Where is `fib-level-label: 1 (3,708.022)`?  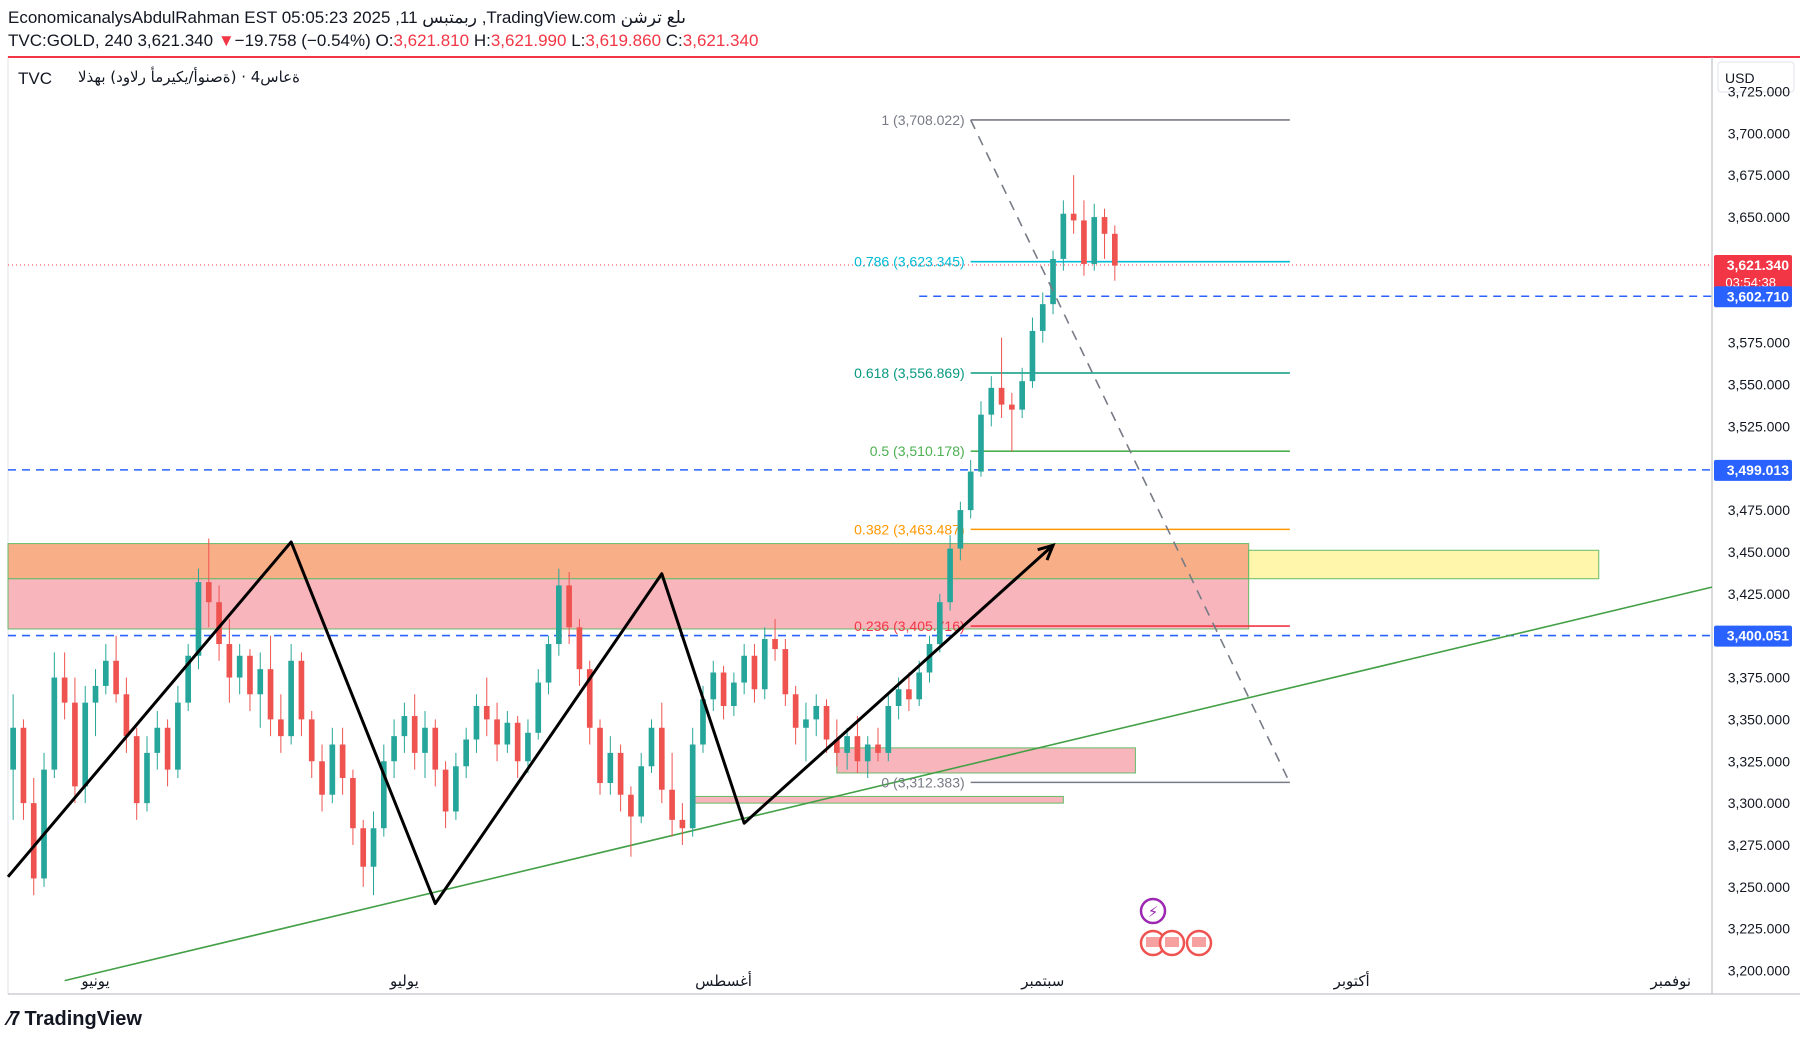 fib-level-label: 1 (3,708.022) is located at coordinates (922, 120).